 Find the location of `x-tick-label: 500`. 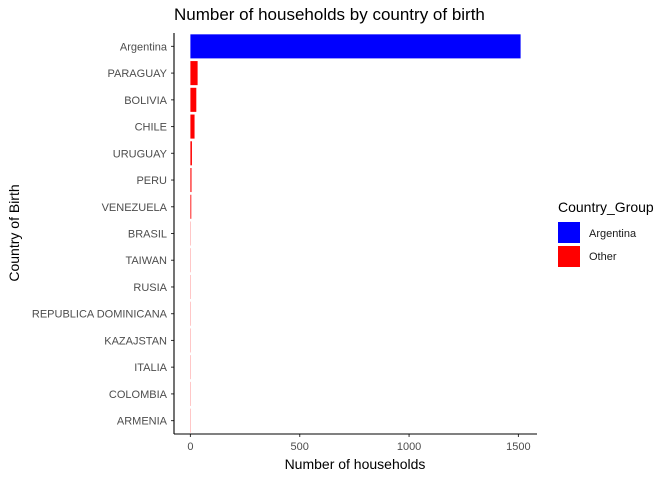

x-tick-label: 500 is located at coordinates (300, 447).